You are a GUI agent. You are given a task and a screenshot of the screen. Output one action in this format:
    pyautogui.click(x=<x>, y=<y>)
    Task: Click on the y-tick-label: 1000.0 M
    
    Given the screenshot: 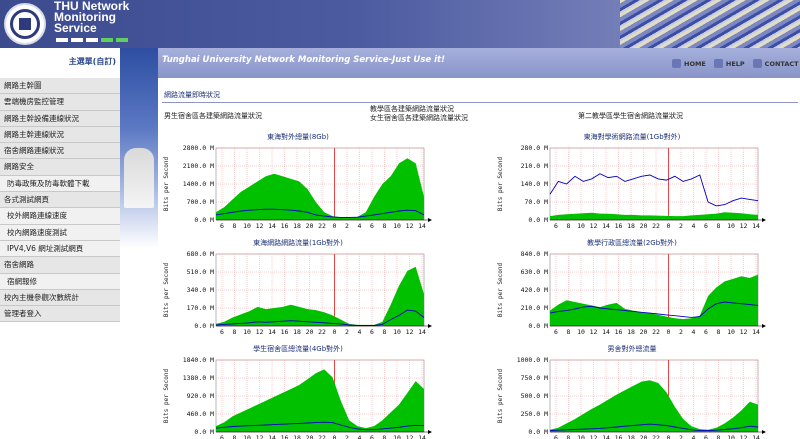 What is the action you would take?
    pyautogui.click(x=532, y=360)
    